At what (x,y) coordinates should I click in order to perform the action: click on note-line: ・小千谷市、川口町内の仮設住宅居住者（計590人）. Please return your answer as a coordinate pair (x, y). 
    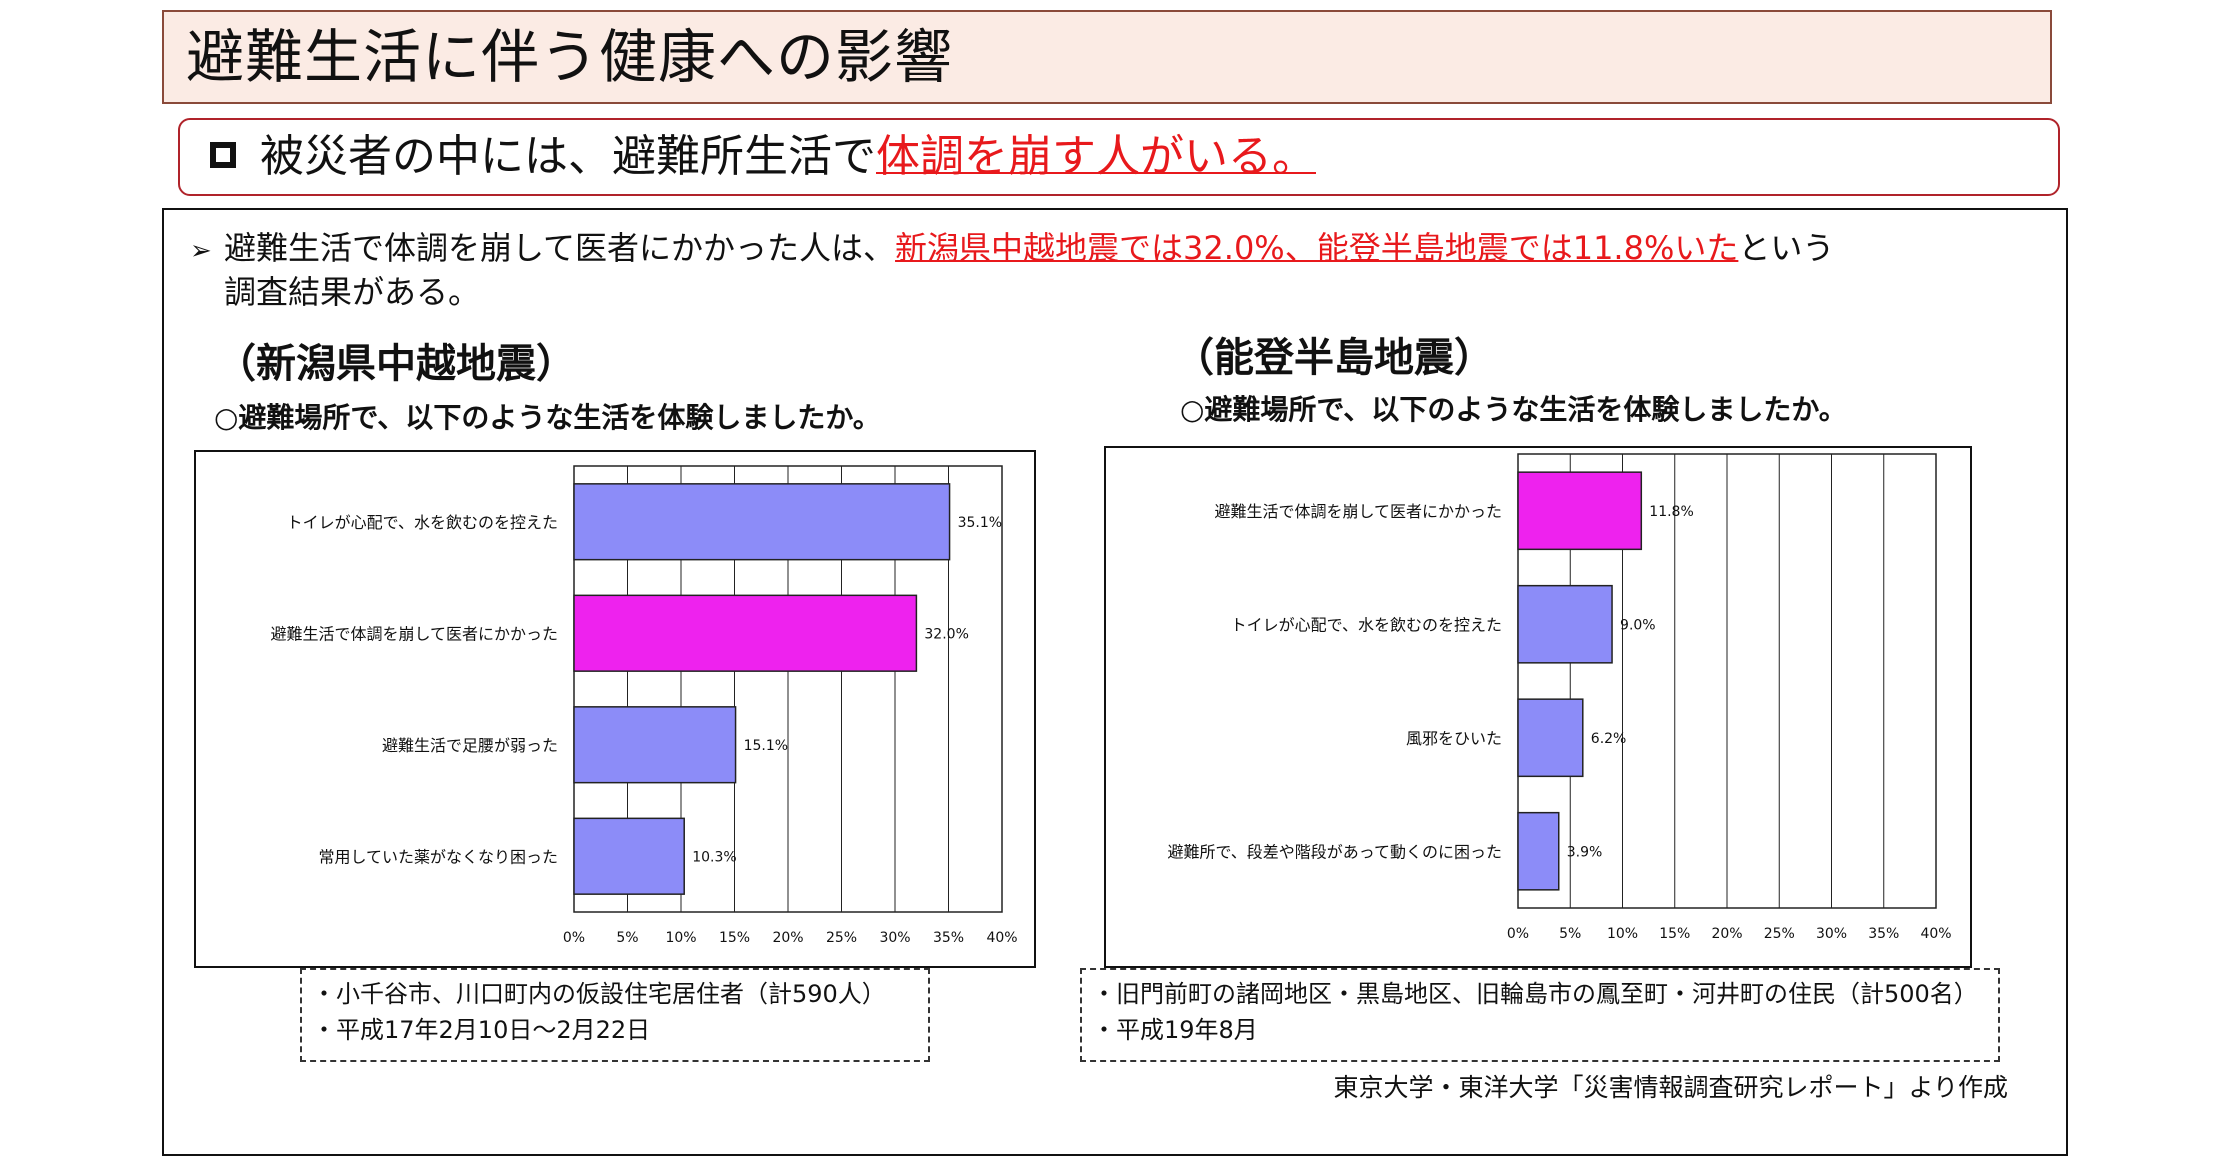
    Looking at the image, I should click on (599, 994).